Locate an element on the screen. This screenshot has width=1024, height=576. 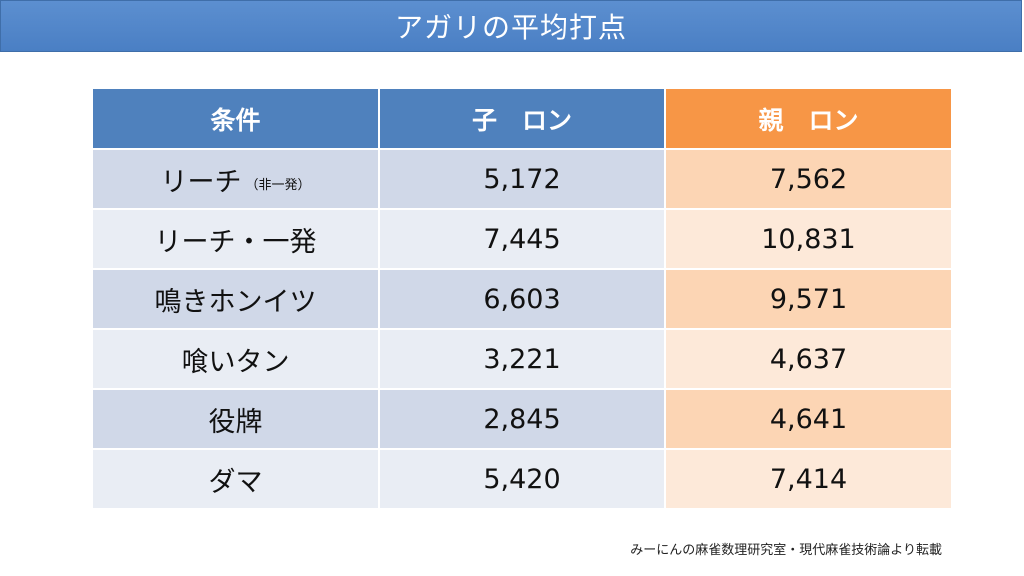
table-row: リーチ・一発 7,445 10,831 is located at coordinates (522, 238).